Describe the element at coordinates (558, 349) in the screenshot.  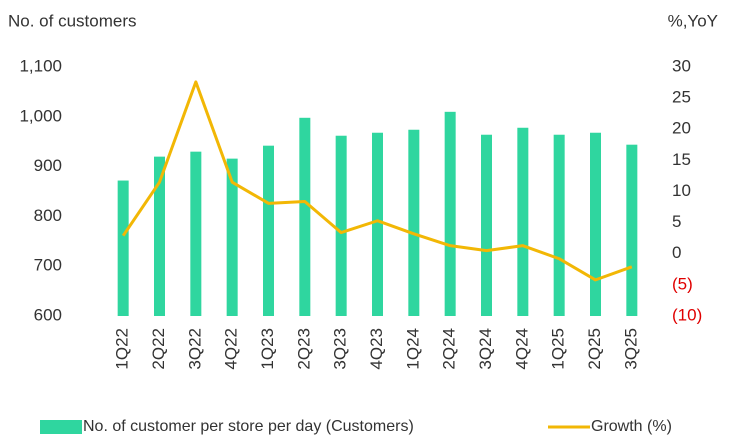
I see `x-tick-label: 1Q25` at that location.